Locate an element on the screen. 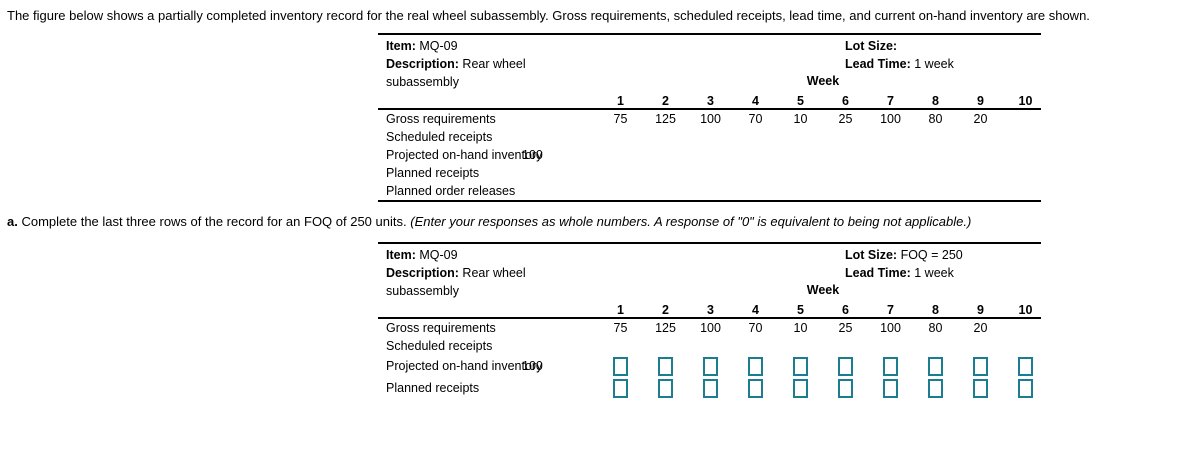 This screenshot has width=1188, height=458. lot-size-line: Lot Size: is located at coordinates (899, 46).